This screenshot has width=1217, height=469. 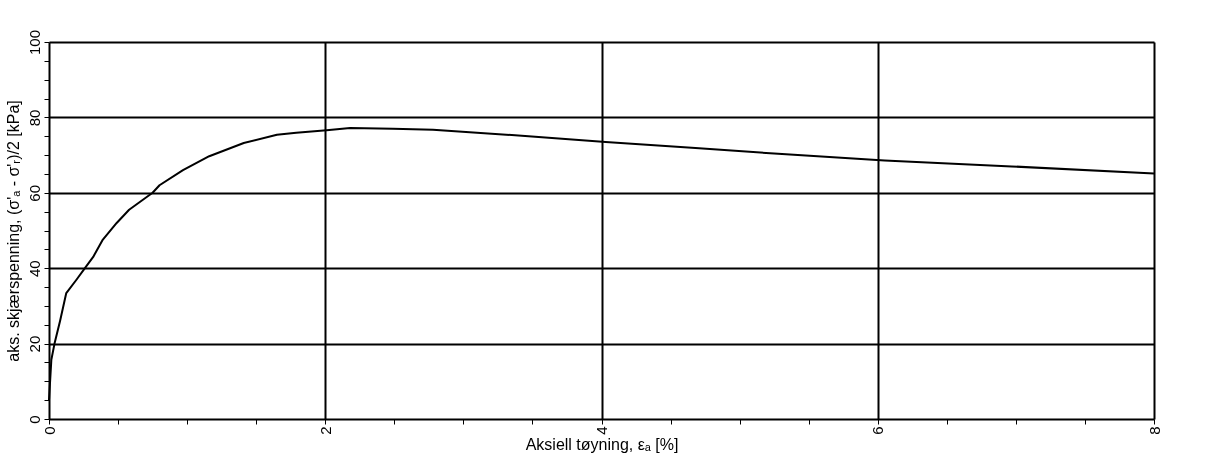 I want to click on y-tick-label: 0, so click(x=34, y=419).